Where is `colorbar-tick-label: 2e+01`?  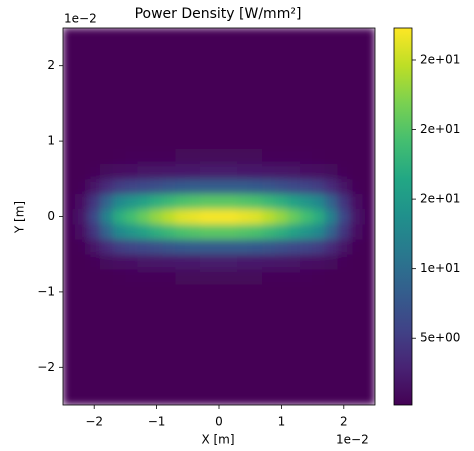
colorbar-tick-label: 2e+01 is located at coordinates (440, 59).